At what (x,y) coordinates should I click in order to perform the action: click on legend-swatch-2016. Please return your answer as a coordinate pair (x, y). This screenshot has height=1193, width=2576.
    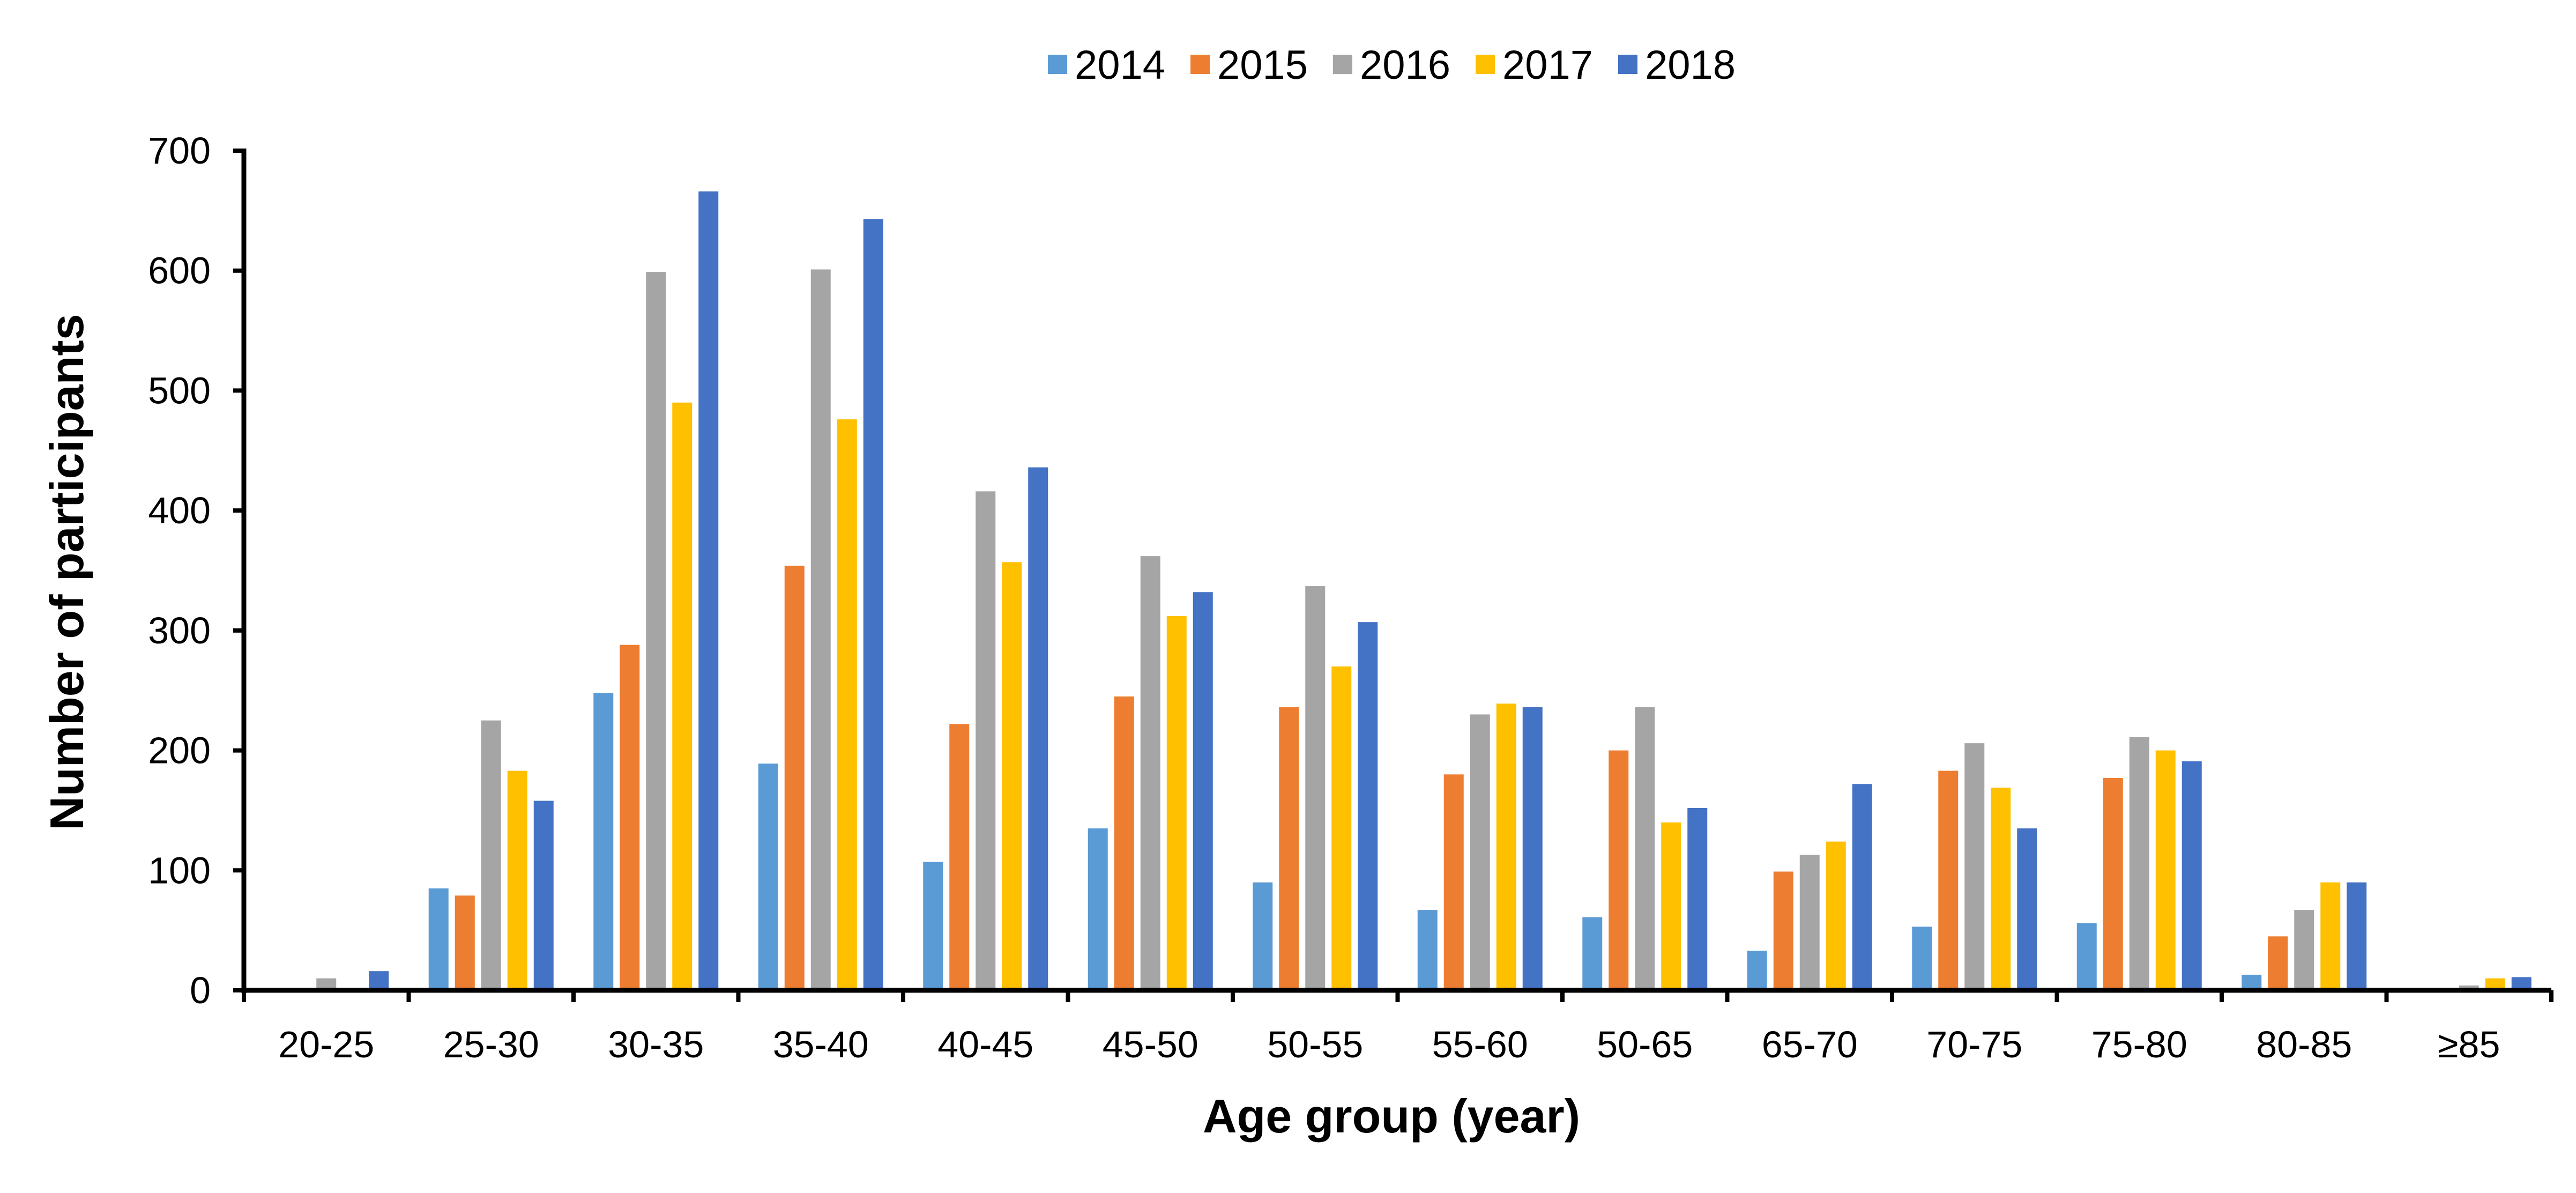
    Looking at the image, I should click on (1342, 64).